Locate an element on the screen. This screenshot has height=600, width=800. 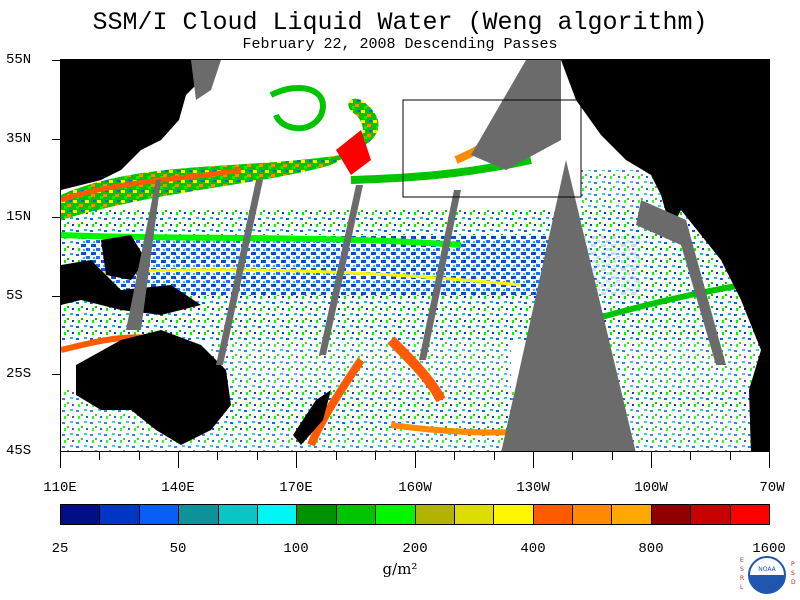
swath-gap-north is located at coordinates (516, 115).